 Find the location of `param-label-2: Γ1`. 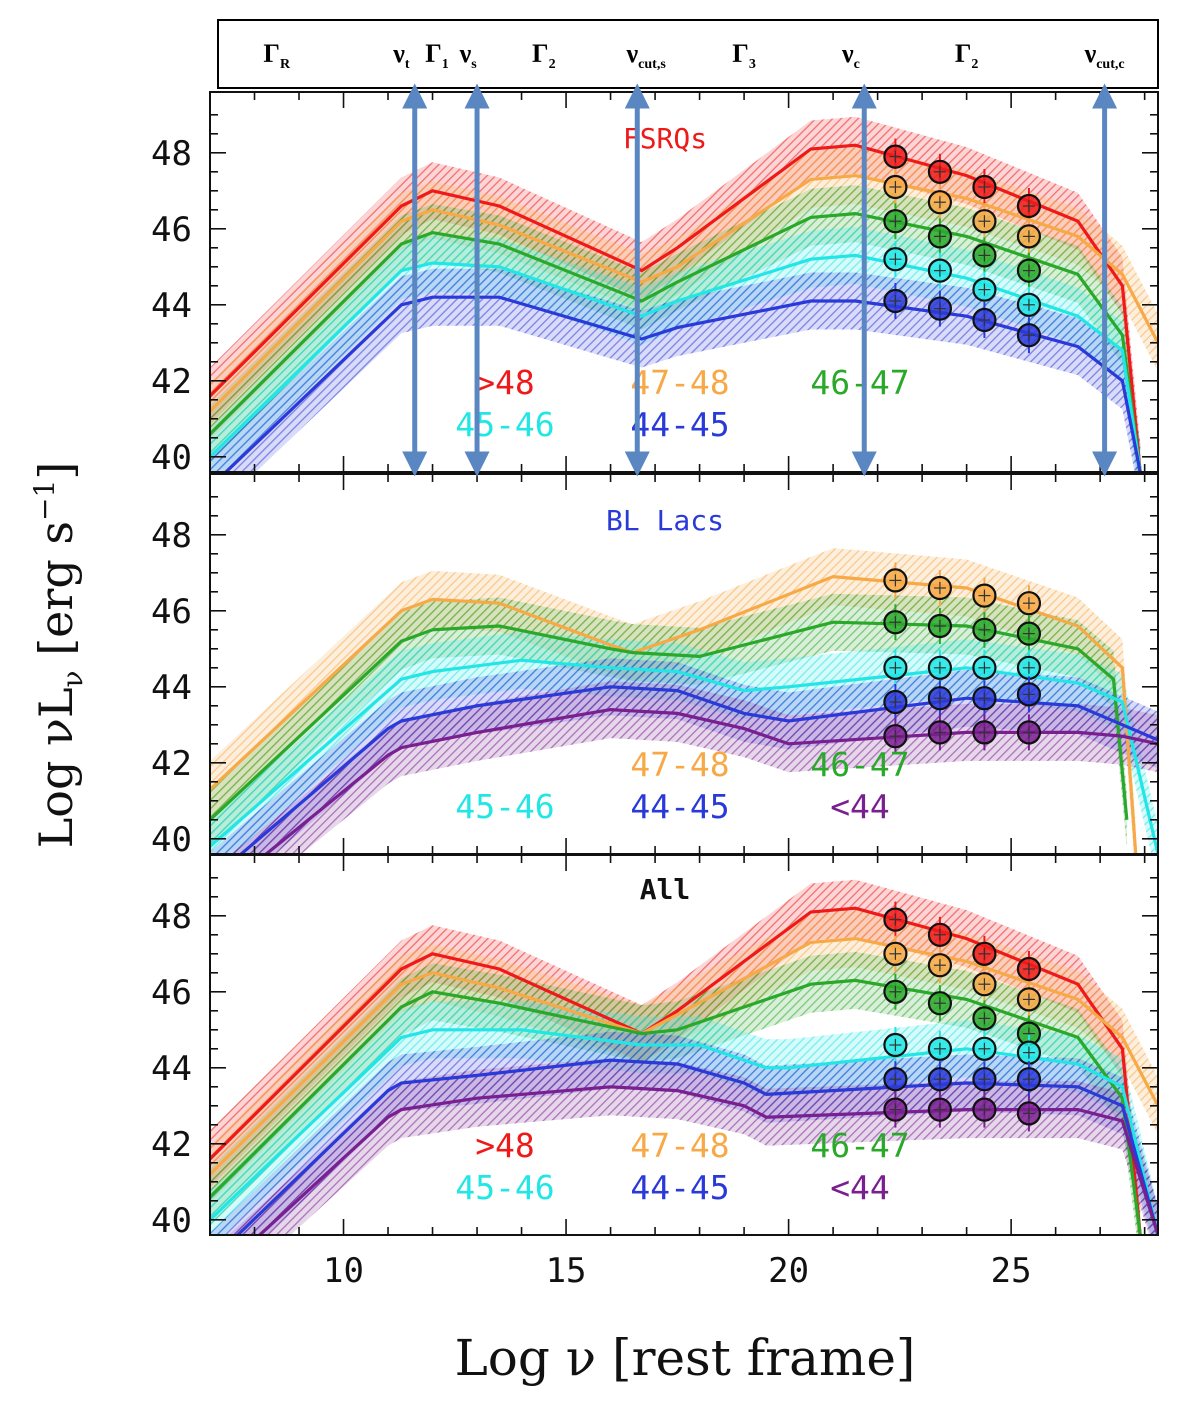

param-label-2: Γ1 is located at coordinates (437, 55).